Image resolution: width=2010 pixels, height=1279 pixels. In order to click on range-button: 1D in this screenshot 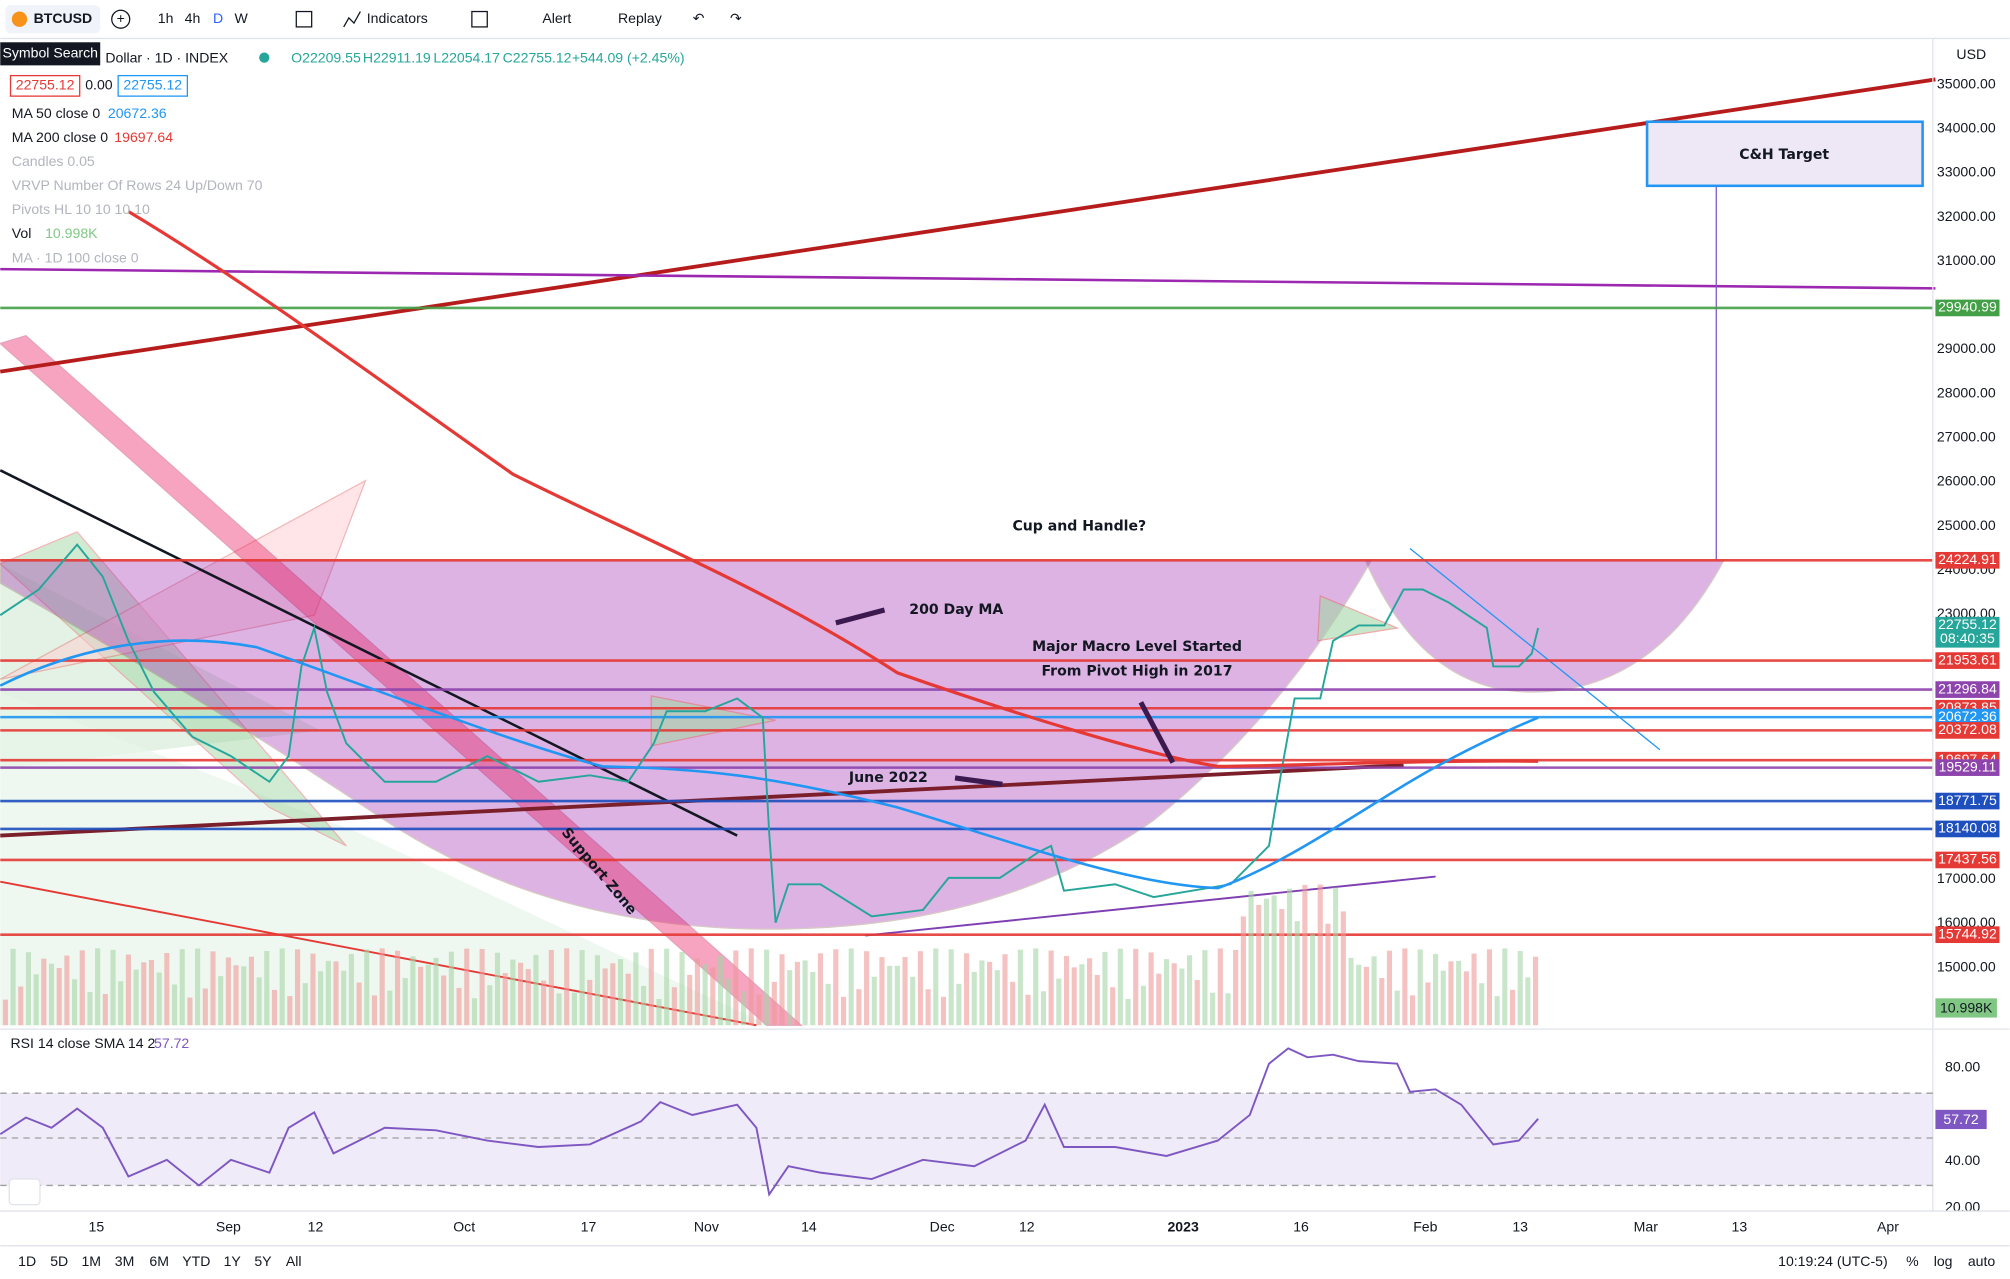, I will do `click(27, 1261)`.